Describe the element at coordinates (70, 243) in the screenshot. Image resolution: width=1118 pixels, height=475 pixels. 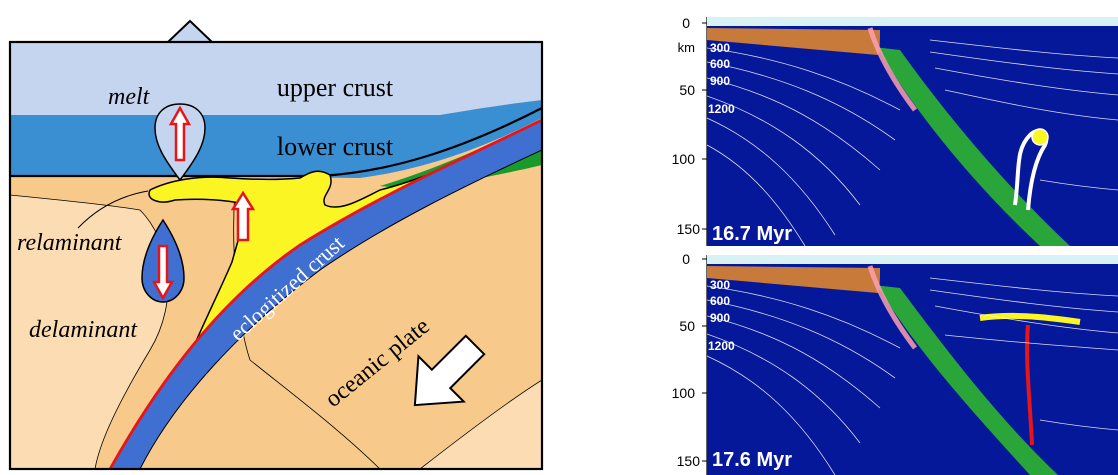
I see `relaminant-label: relaminant` at that location.